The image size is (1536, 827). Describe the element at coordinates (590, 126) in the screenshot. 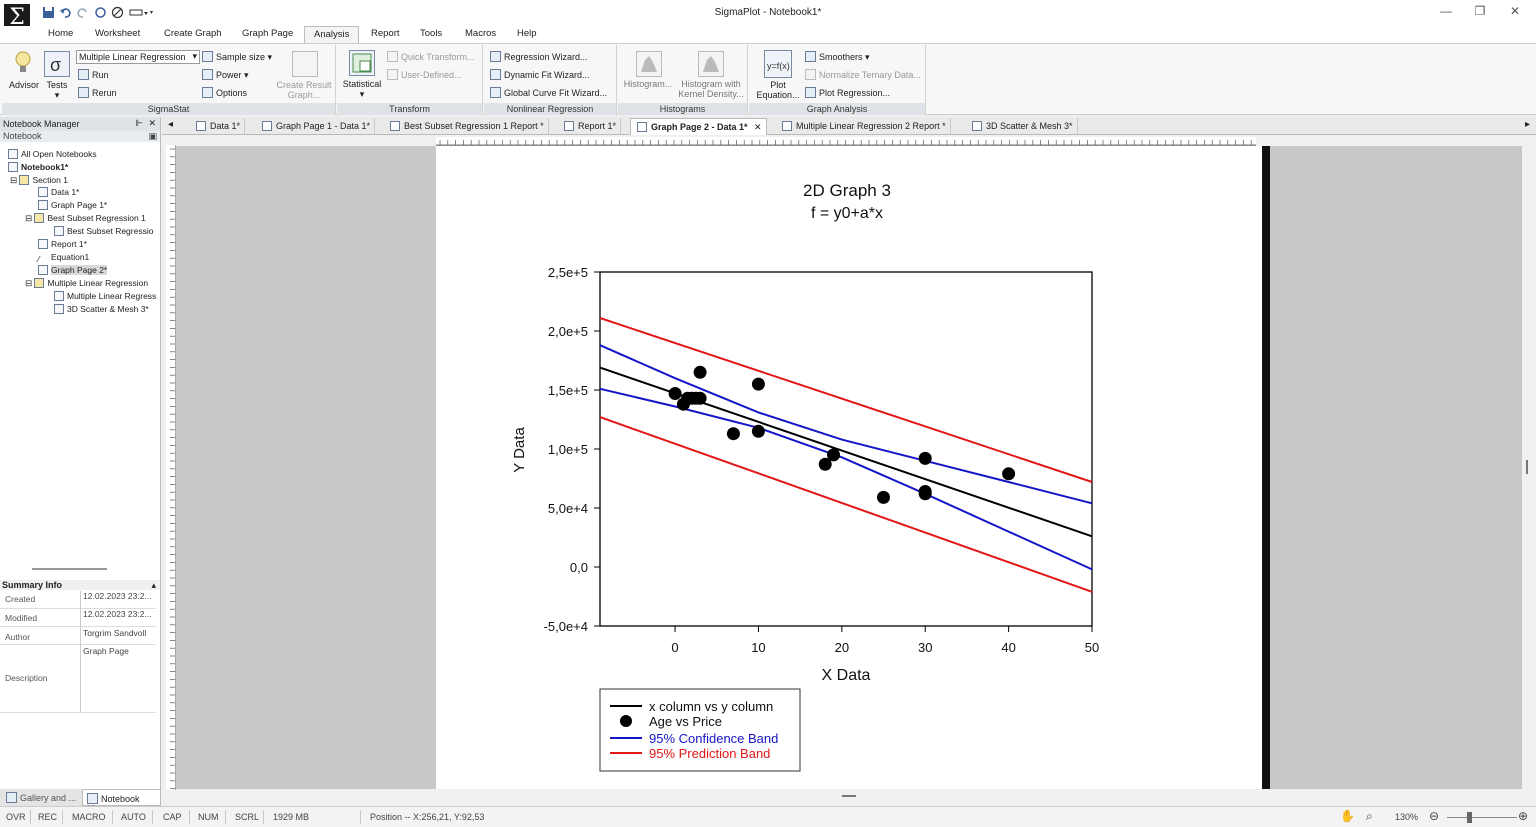

I see `doc-tab-report1: Report 1*` at that location.